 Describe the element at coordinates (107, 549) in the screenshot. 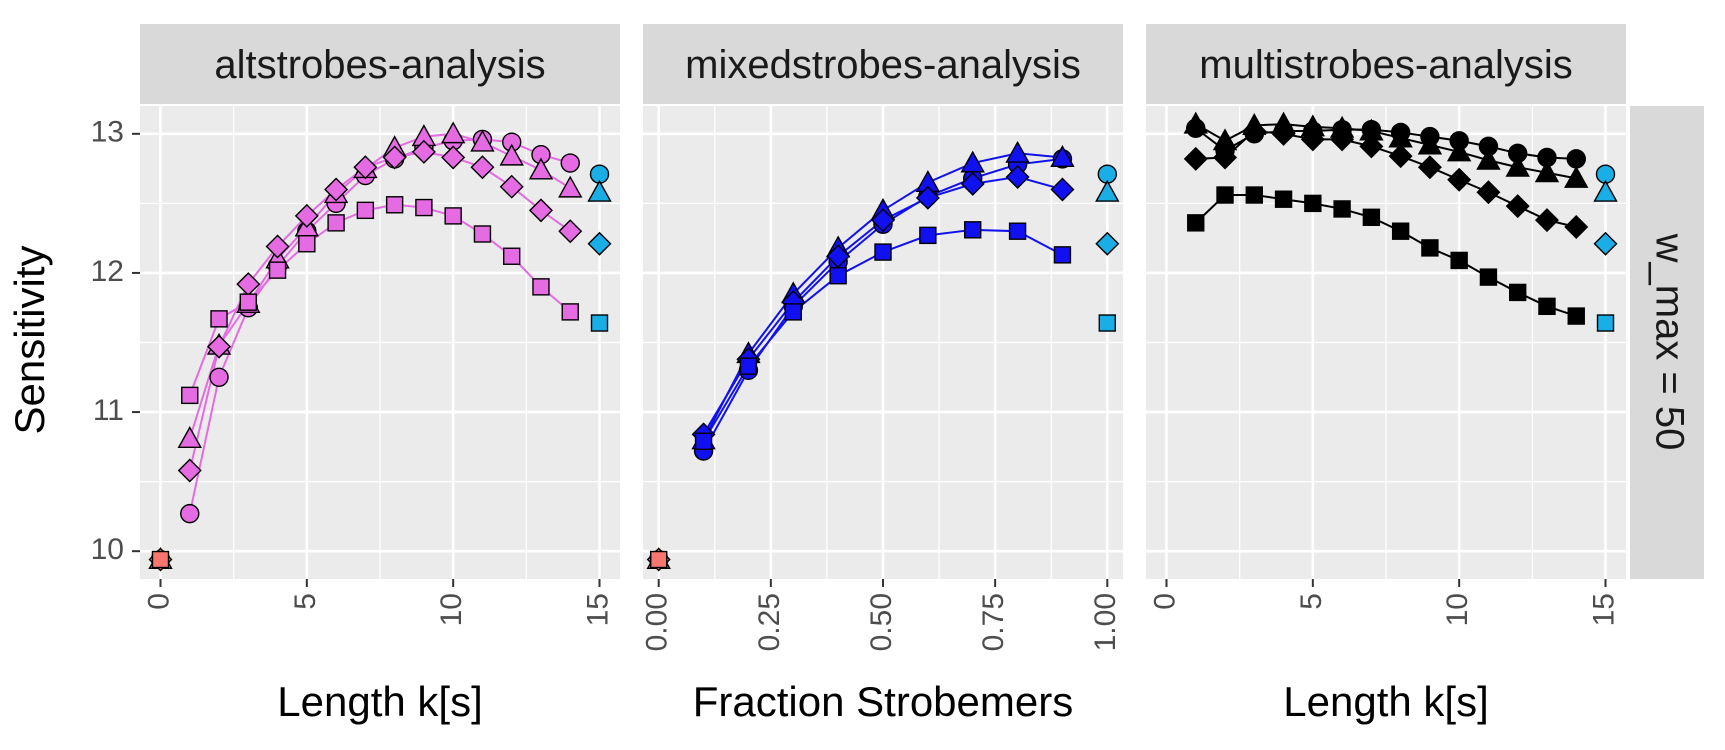

I see `y-tick-label: 10` at that location.